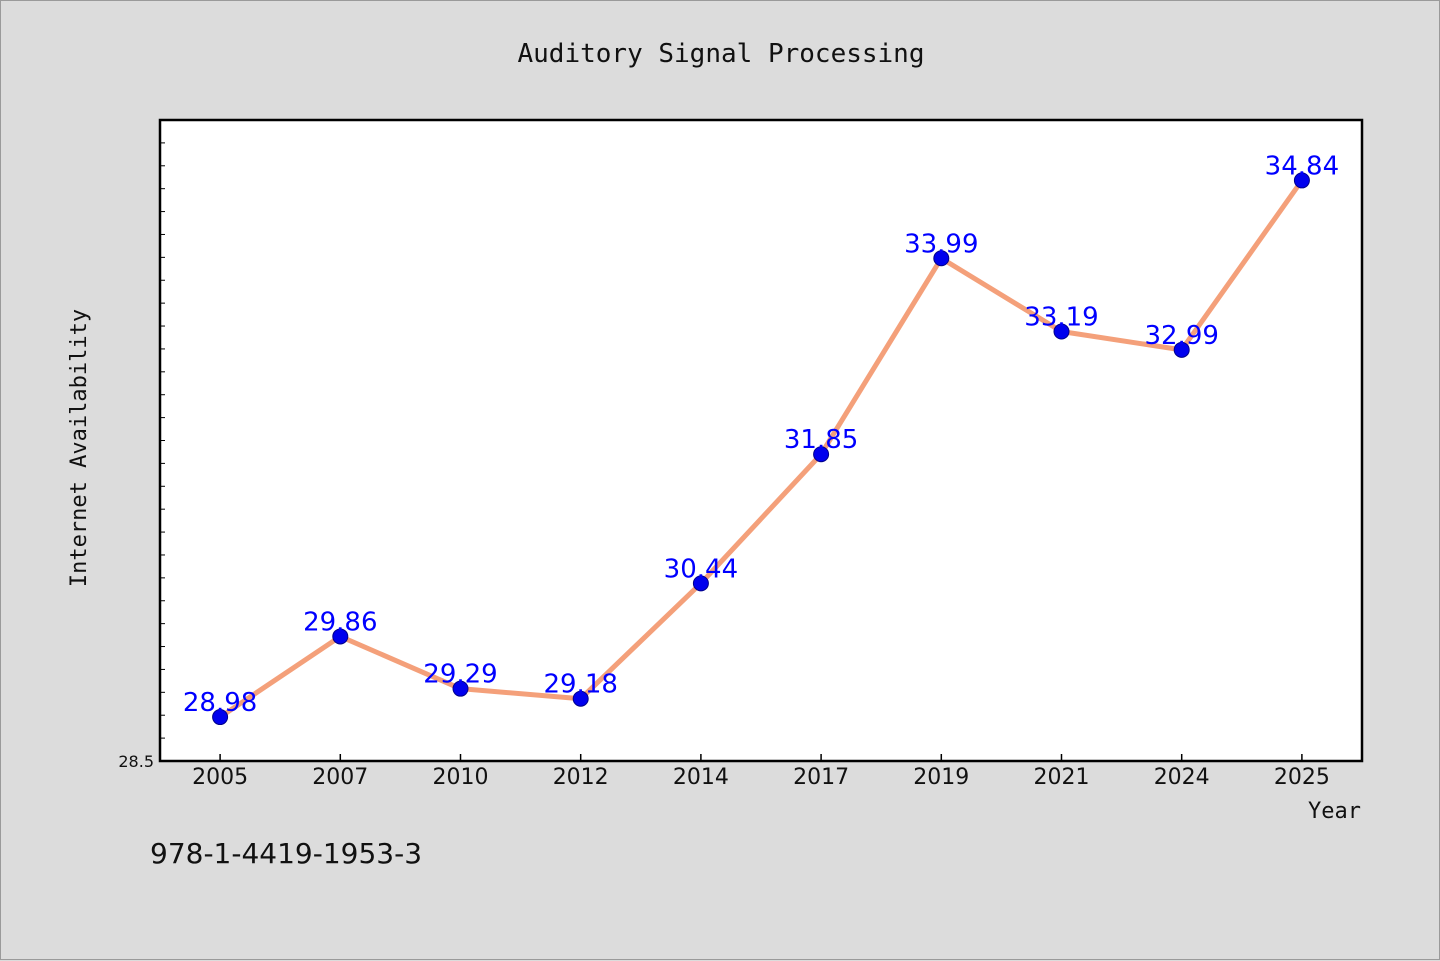  I want to click on data-point-2017, so click(821, 454).